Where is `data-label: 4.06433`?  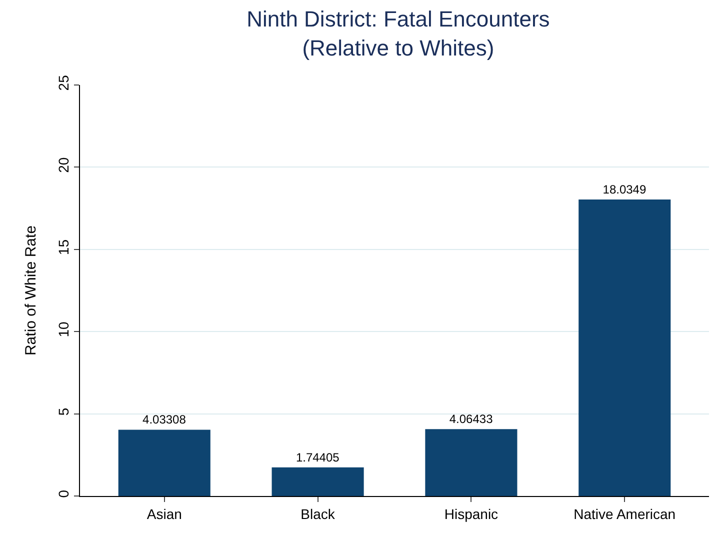 data-label: 4.06433 is located at coordinates (471, 419).